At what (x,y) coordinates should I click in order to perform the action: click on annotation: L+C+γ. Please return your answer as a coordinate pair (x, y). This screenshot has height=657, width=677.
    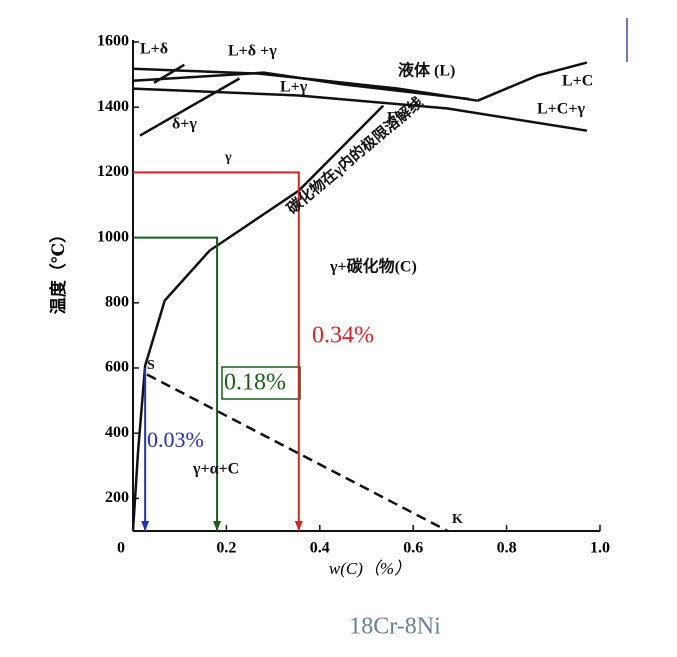
    Looking at the image, I should click on (561, 109).